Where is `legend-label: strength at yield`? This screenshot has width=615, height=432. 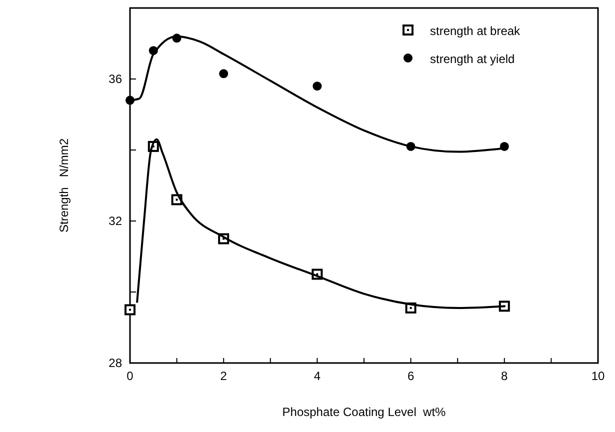
legend-label: strength at yield is located at coordinates (472, 59).